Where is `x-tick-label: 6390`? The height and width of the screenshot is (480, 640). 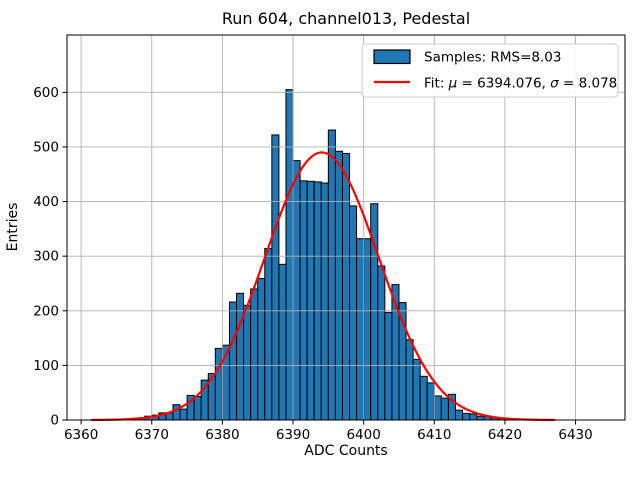 x-tick-label: 6390 is located at coordinates (293, 435).